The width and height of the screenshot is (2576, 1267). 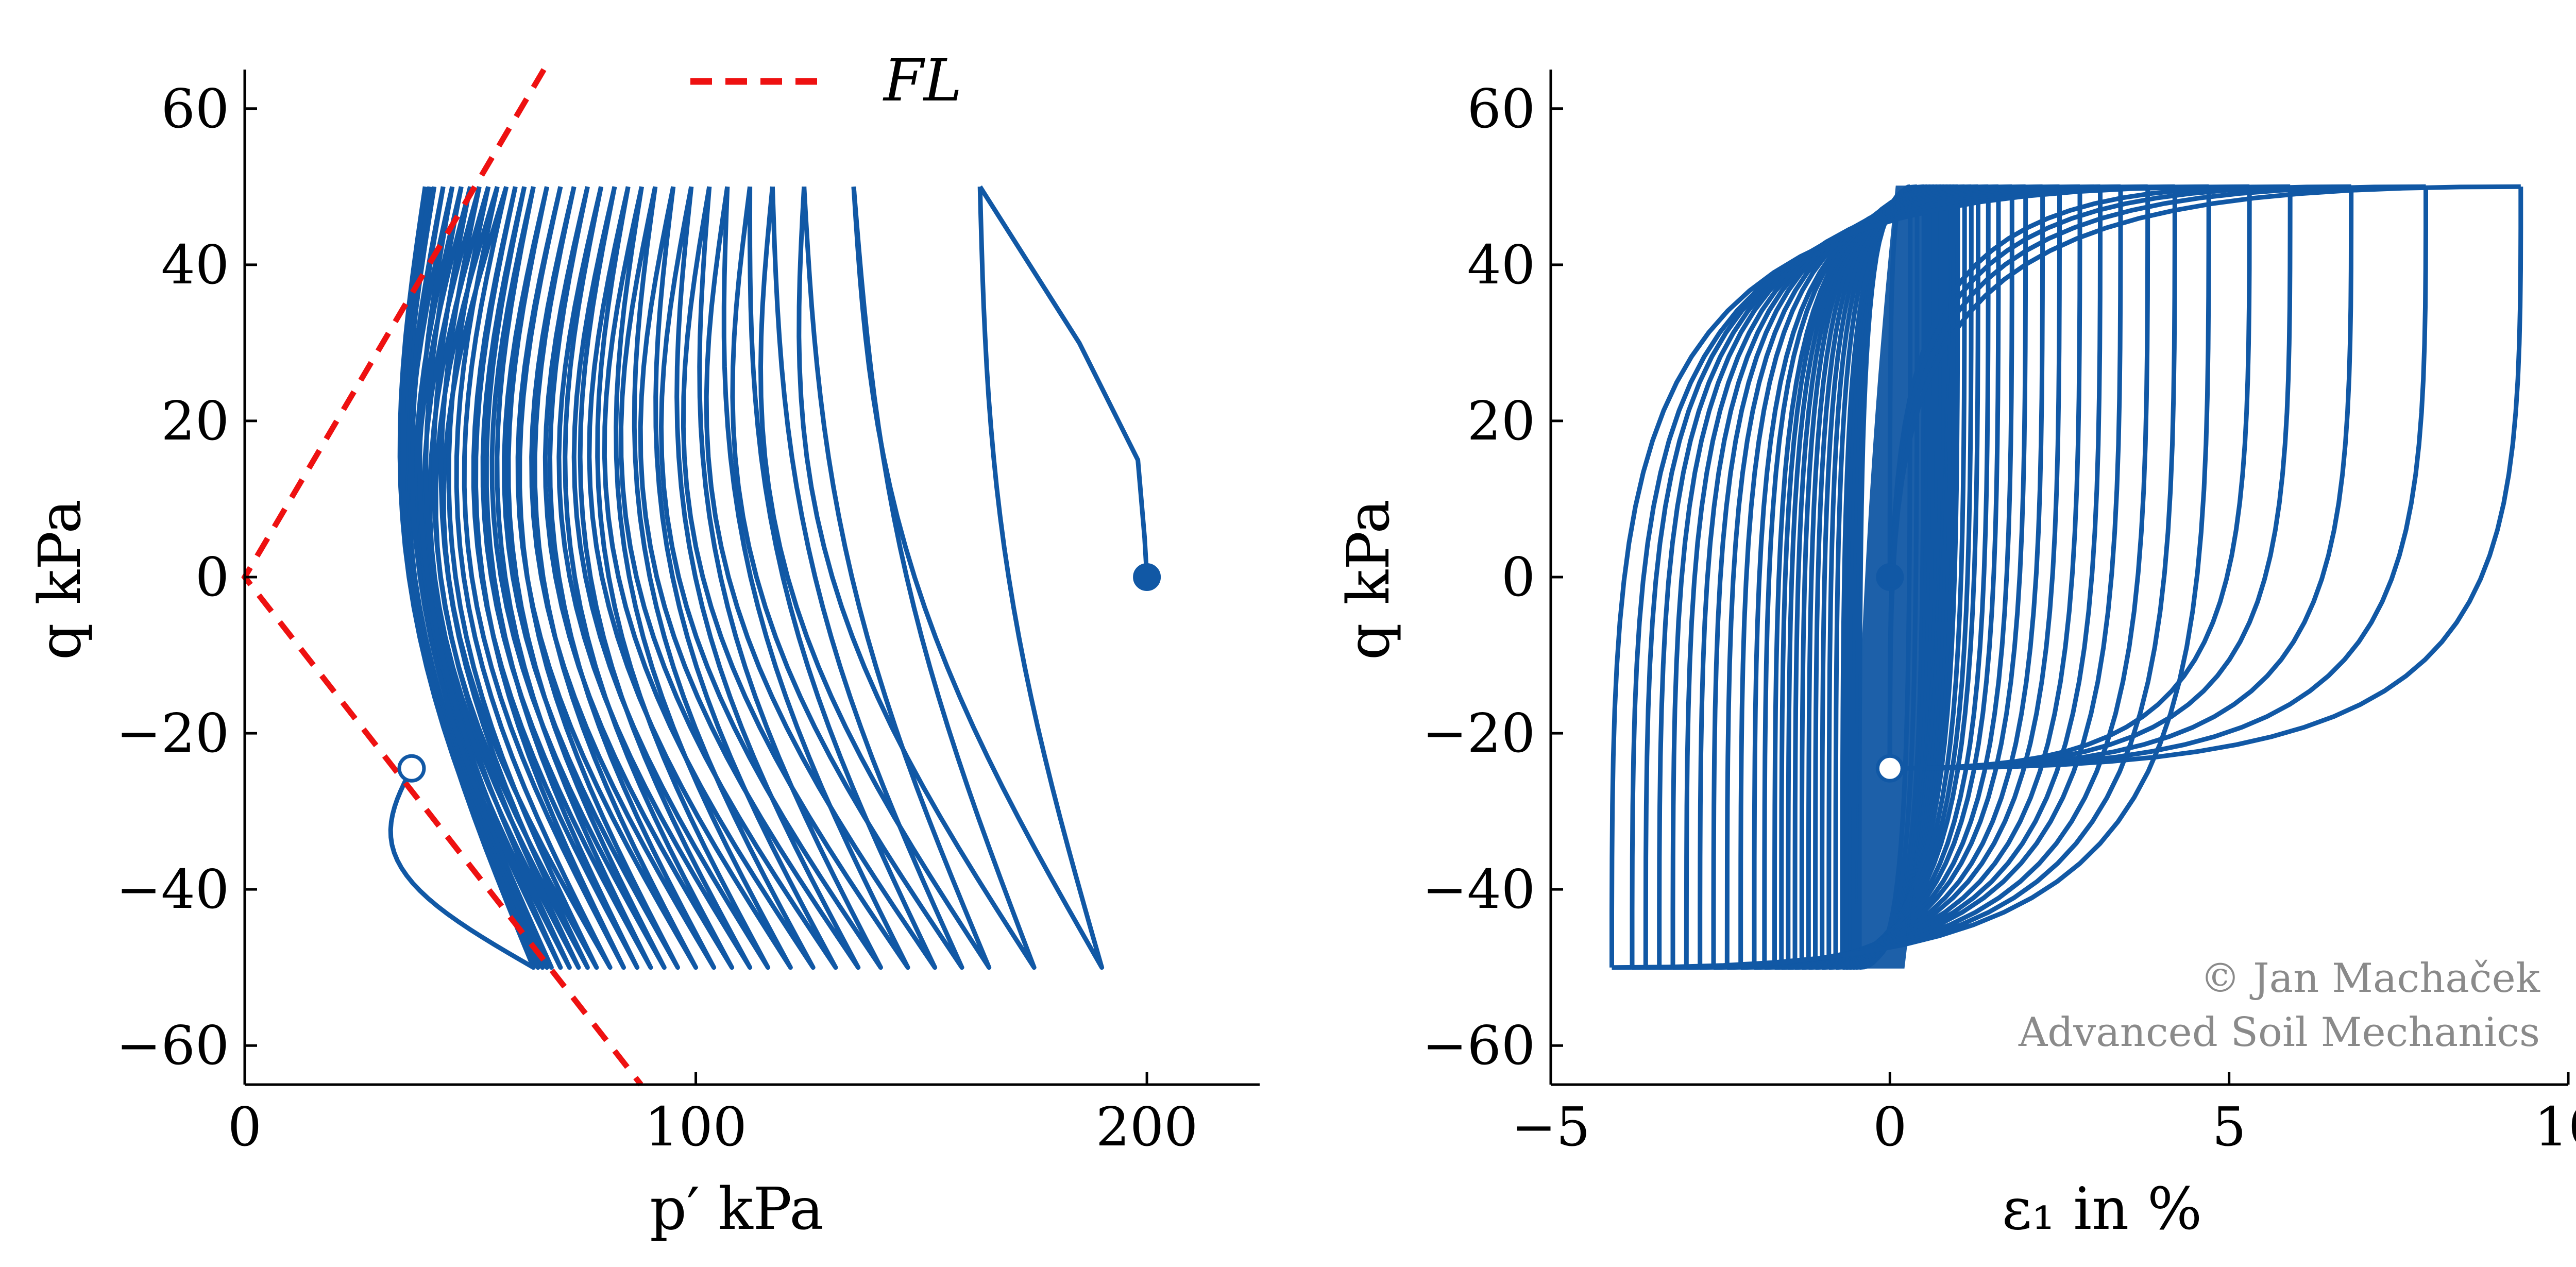 What do you see at coordinates (2102, 1209) in the screenshot?
I see `stress-strain-x-label: ε₁ in %` at bounding box center [2102, 1209].